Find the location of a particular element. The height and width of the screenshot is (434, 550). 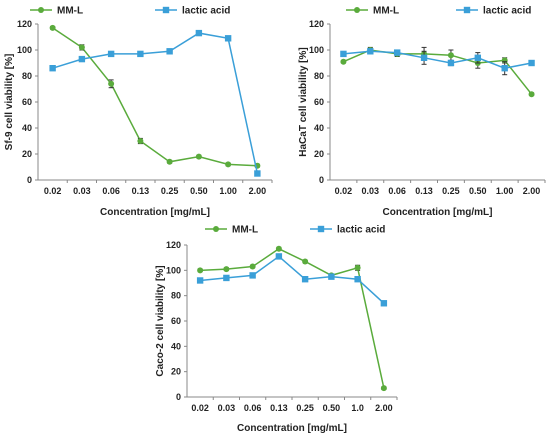

x-tick-label: 0.25 is located at coordinates (170, 191).